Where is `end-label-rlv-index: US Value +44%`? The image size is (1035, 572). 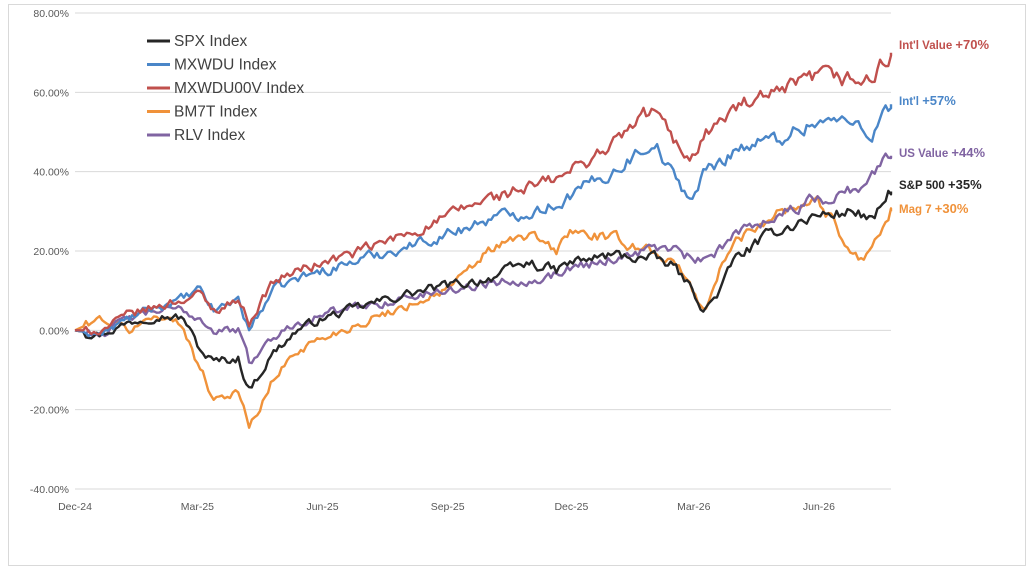
end-label-rlv-index: US Value +44% is located at coordinates (942, 152).